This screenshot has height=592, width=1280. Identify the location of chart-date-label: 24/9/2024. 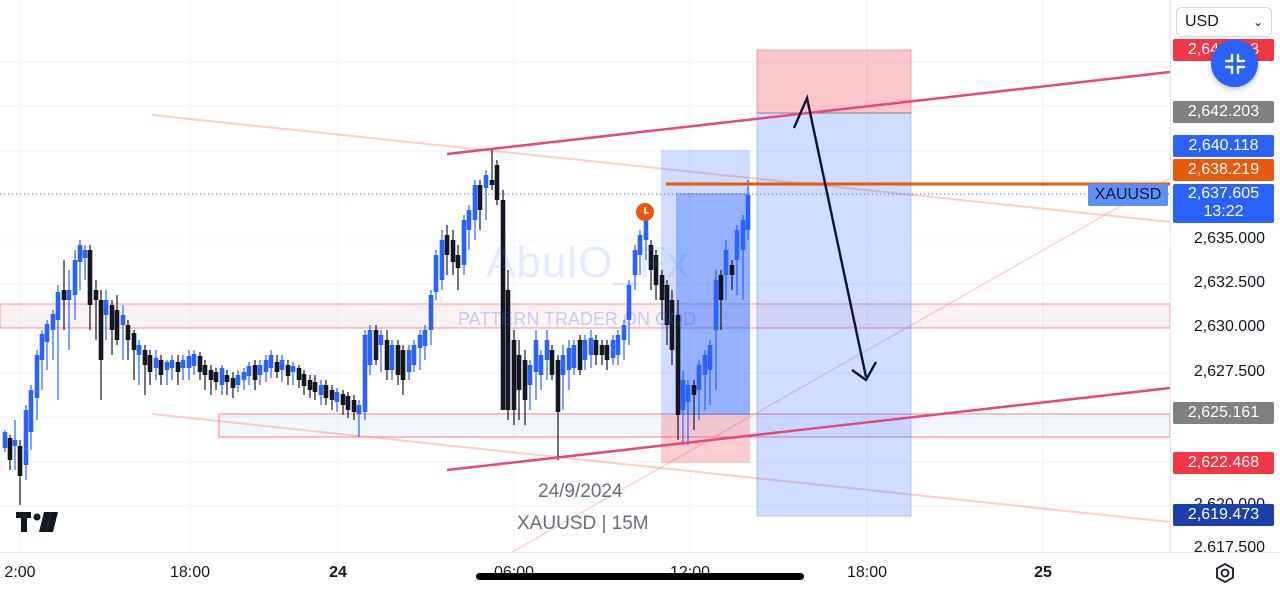
(580, 491).